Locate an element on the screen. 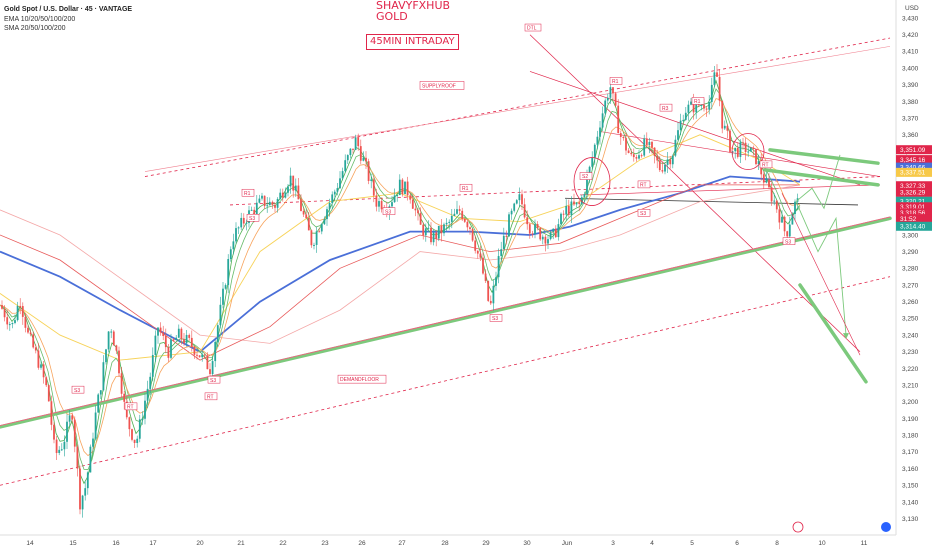 The width and height of the screenshot is (932, 550). y-tick-label: 3,410 is located at coordinates (910, 52).